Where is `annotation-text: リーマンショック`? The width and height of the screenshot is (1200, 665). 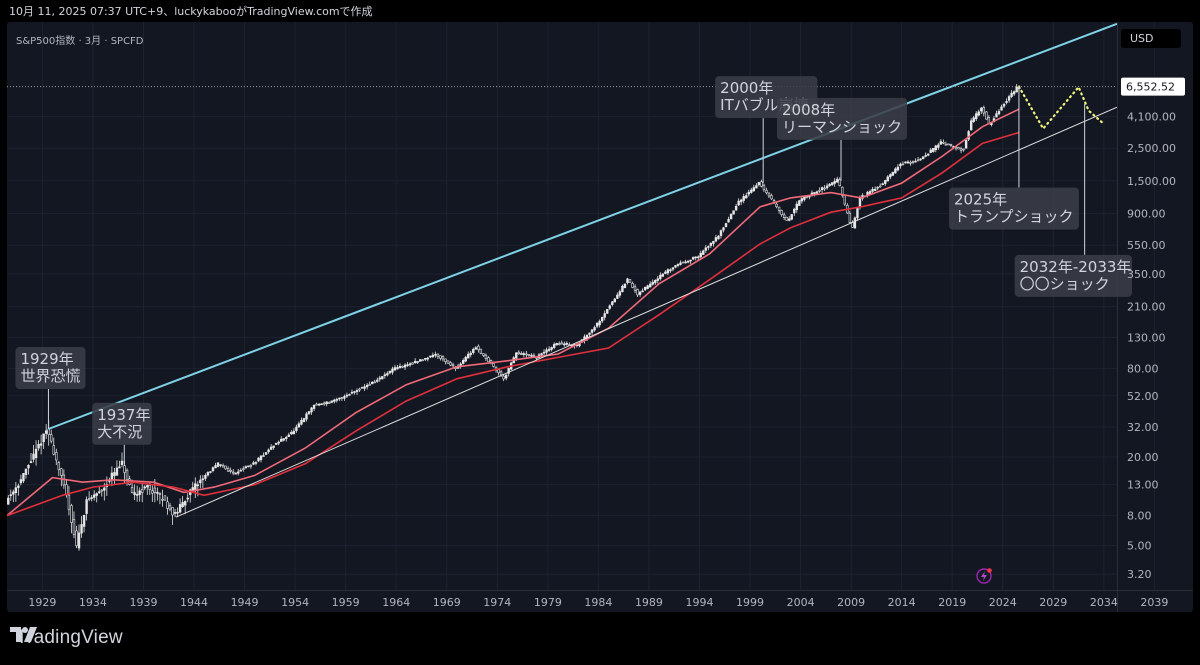 annotation-text: リーマンショック is located at coordinates (842, 127).